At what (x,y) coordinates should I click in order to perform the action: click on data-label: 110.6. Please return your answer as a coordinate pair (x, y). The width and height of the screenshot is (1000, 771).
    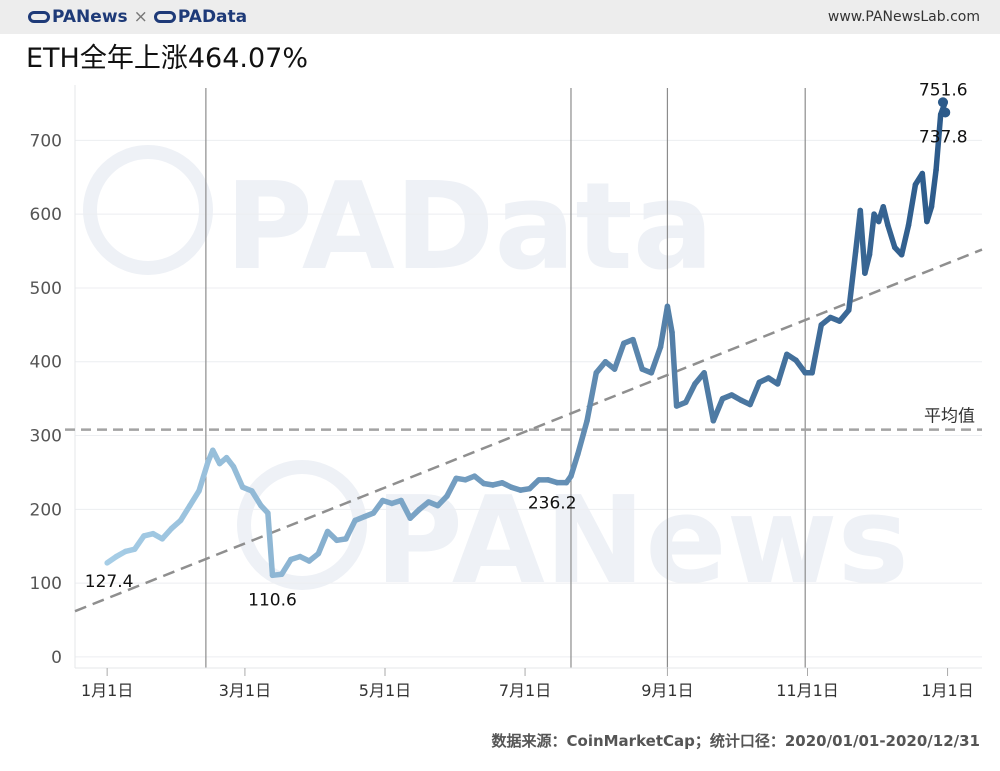
    Looking at the image, I should click on (272, 600).